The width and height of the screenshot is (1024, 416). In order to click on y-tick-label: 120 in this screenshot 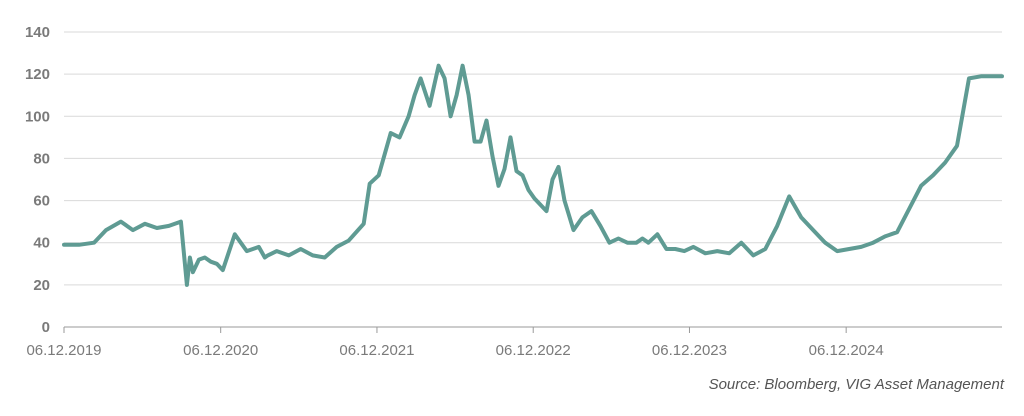, I will do `click(37, 74)`.